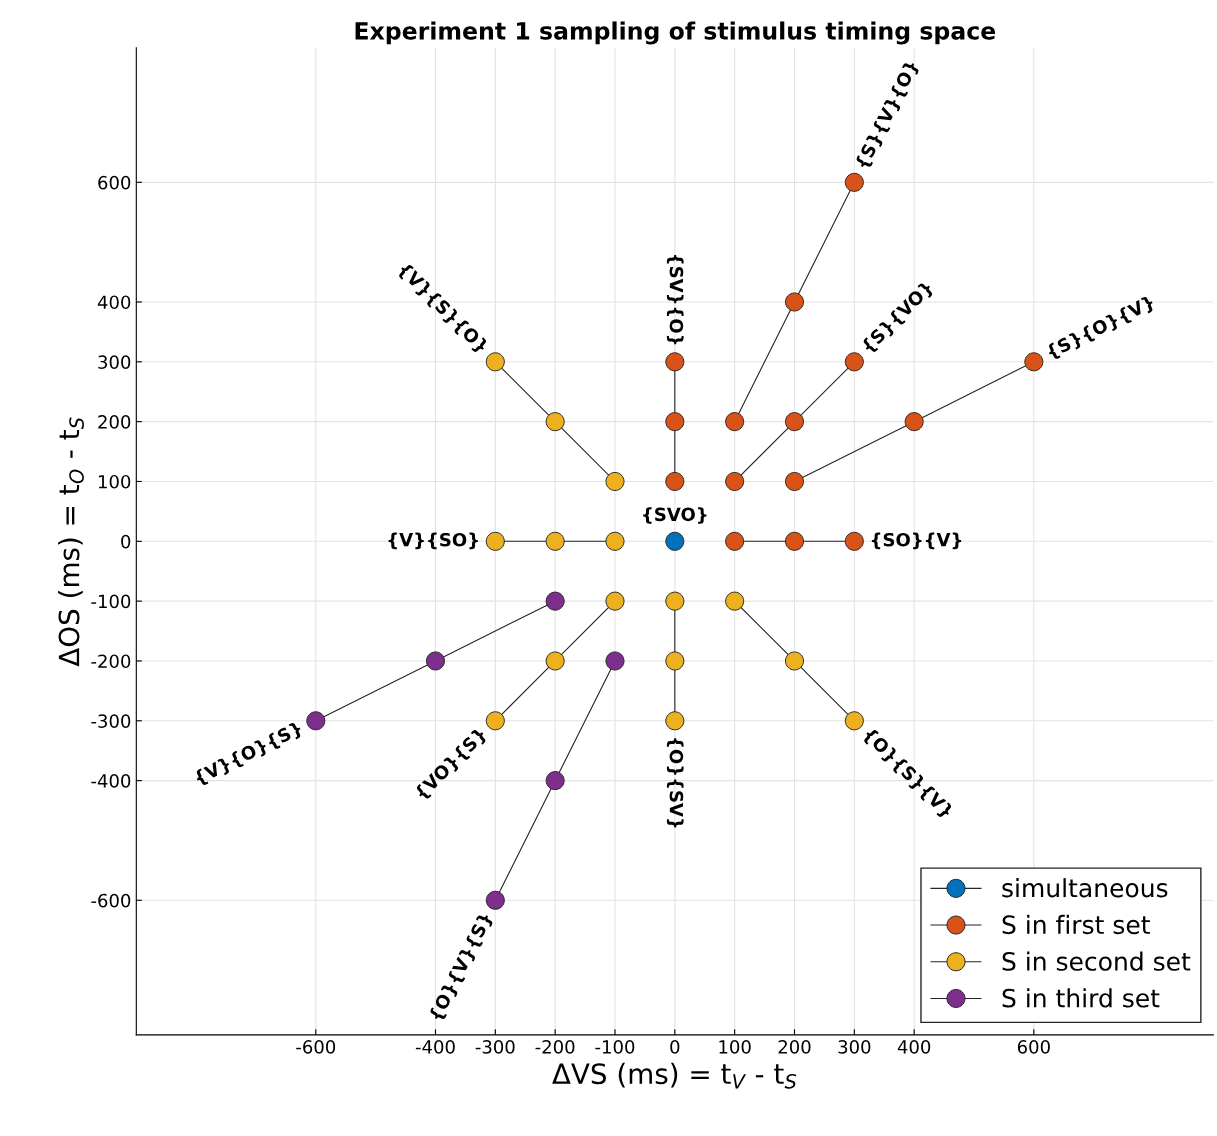 This screenshot has width=1217, height=1136. Describe the element at coordinates (433, 541) in the screenshot. I see `annotation: {V}{SO}` at that location.